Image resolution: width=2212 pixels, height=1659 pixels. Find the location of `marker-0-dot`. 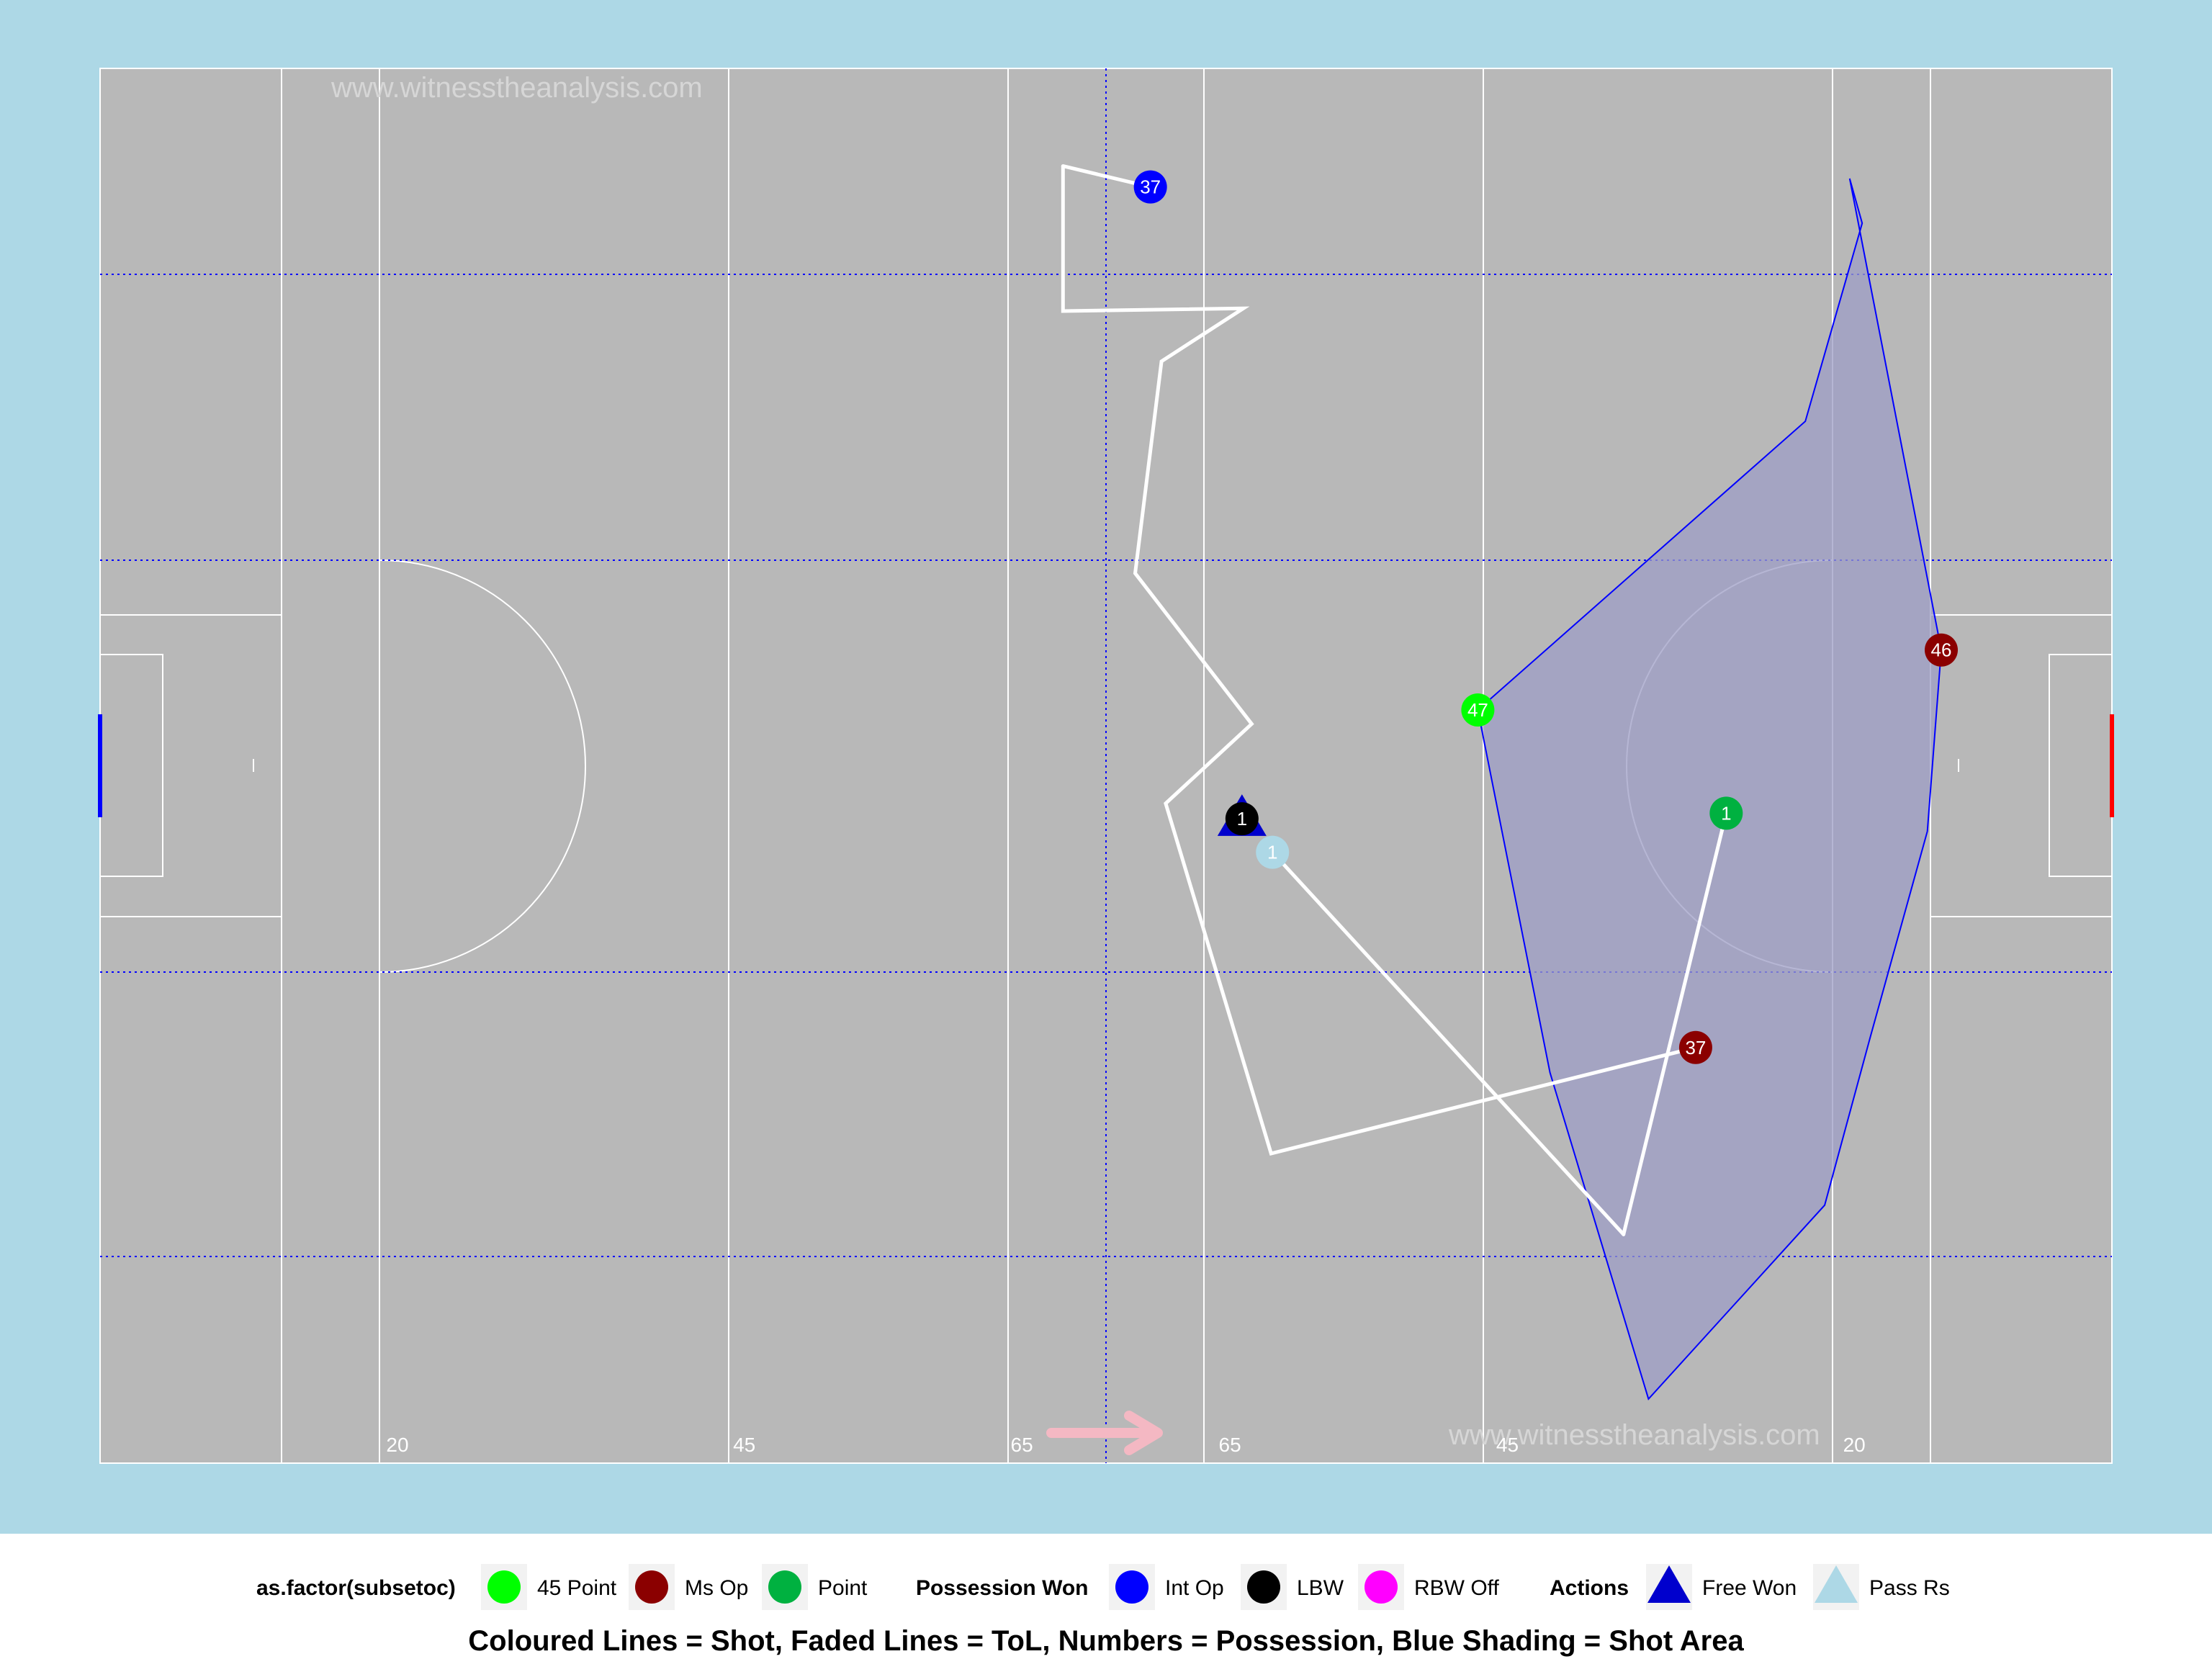

marker-0-dot is located at coordinates (1150, 187).